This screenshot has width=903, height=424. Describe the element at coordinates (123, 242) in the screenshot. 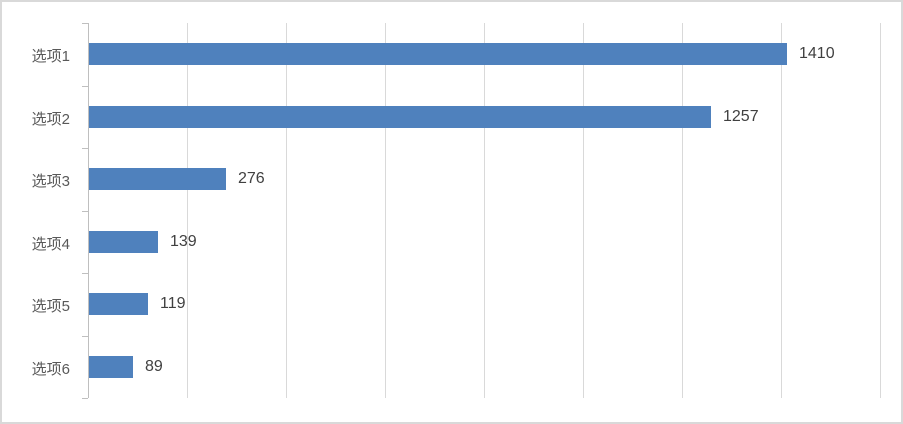

I see `bar-选项4` at that location.